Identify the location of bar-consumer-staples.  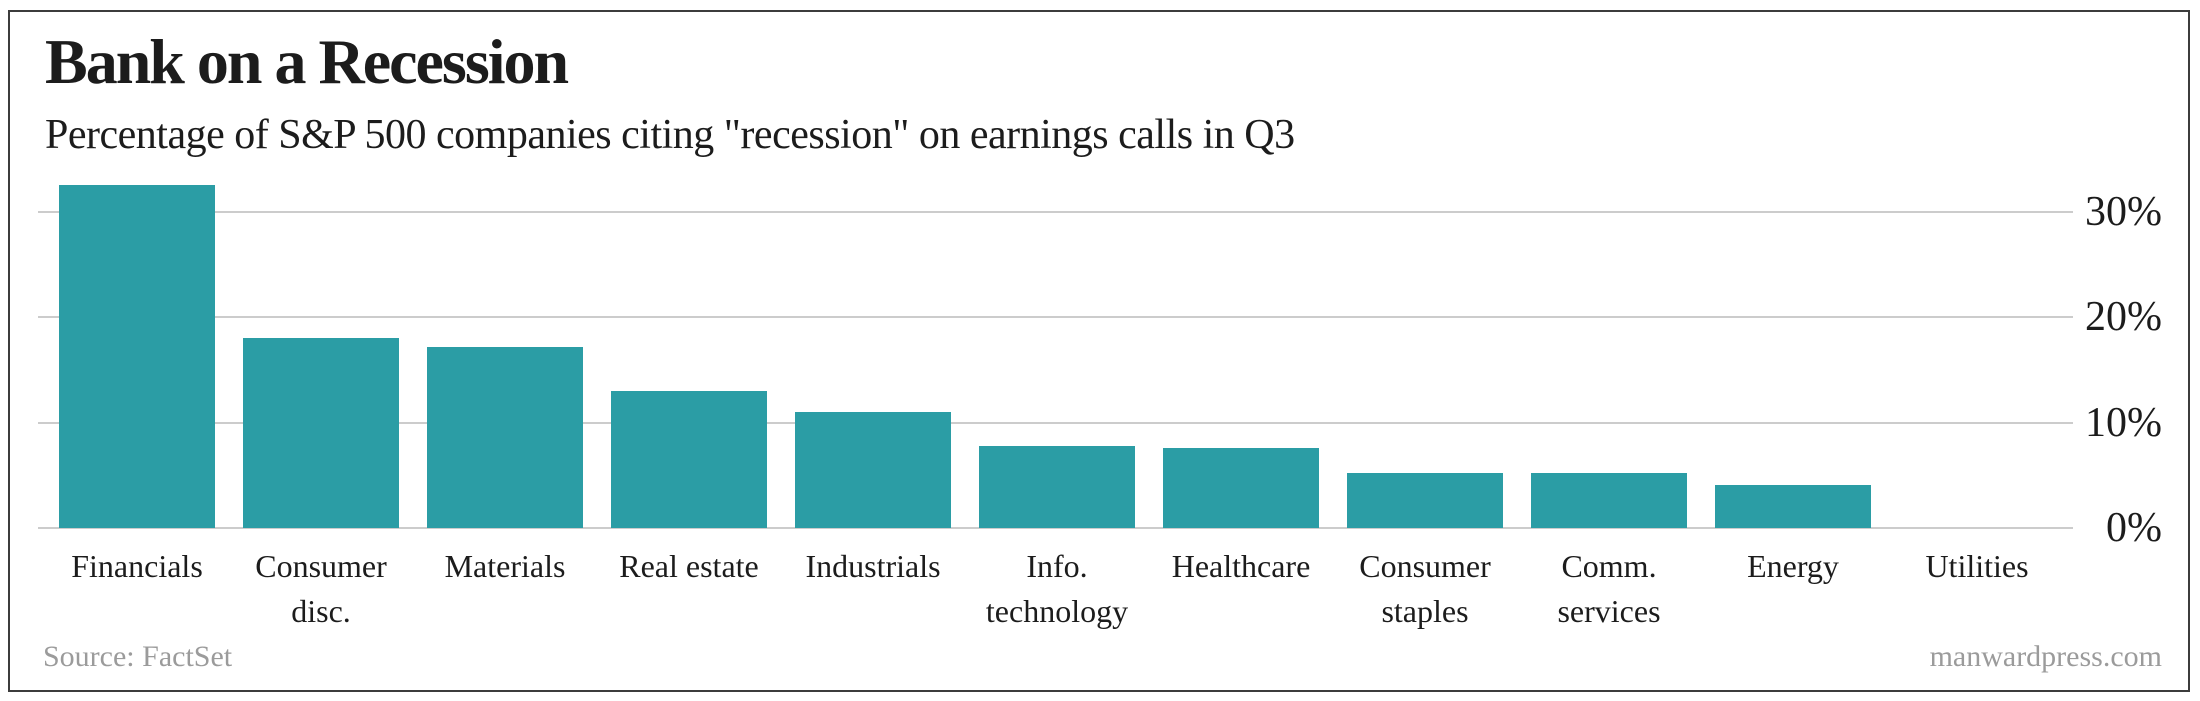
(1425, 500).